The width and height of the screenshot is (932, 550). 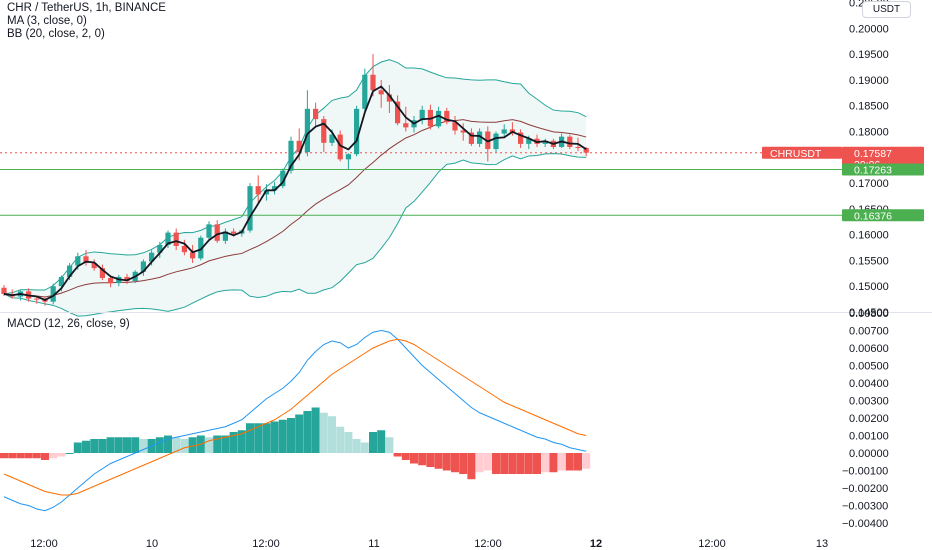 I want to click on time-axis: 12:00 10 12:00 11 12:00 12 12:00 13, so click(x=429, y=544).